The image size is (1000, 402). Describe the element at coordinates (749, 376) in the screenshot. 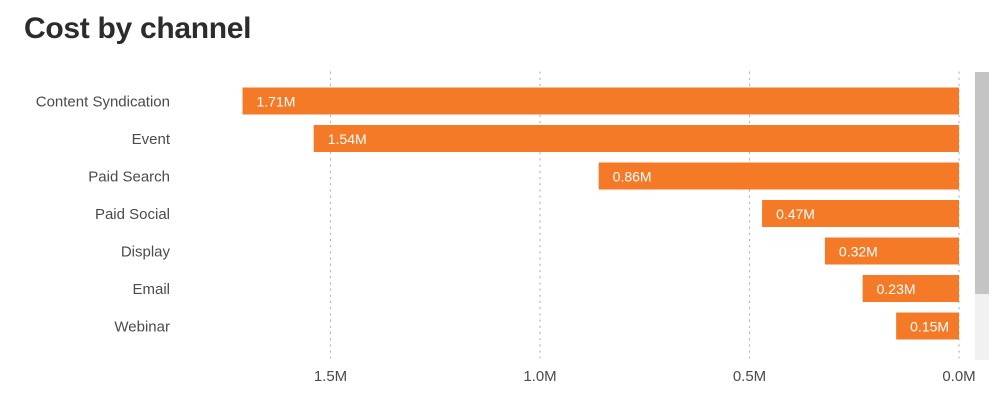

I see `x-tick-label: 0.5M` at that location.